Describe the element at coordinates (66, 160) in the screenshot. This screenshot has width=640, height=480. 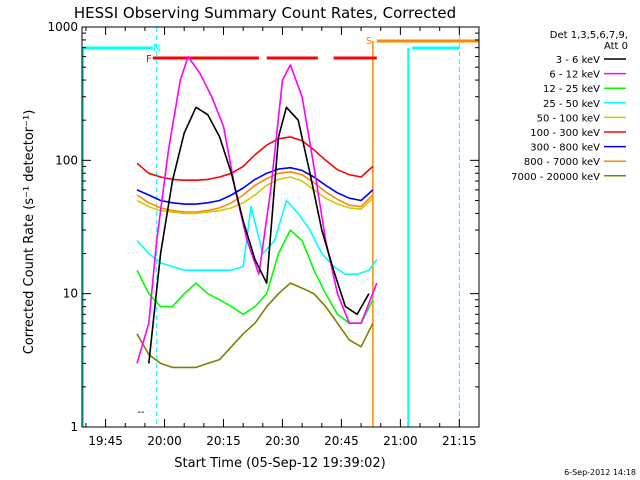
I see `y-tick-label: 100` at that location.